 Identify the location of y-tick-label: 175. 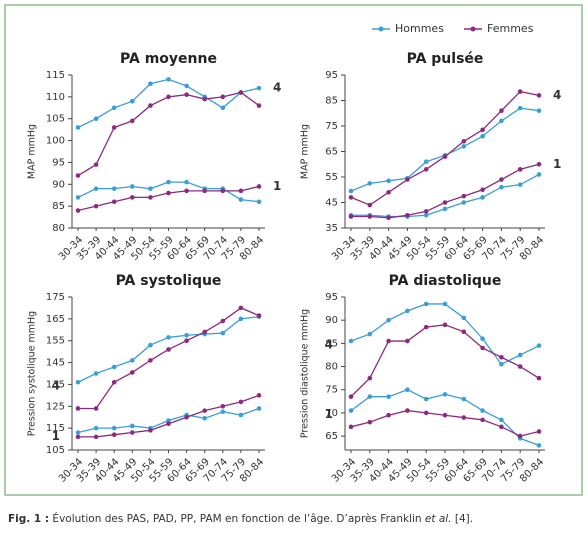
(55, 297).